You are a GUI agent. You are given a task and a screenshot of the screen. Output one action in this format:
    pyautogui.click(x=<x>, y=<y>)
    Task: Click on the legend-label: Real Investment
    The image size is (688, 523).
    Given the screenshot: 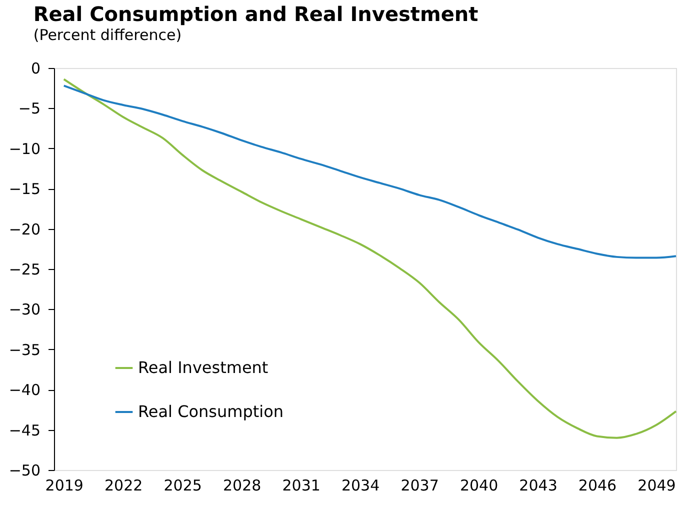 What is the action you would take?
    pyautogui.click(x=203, y=367)
    